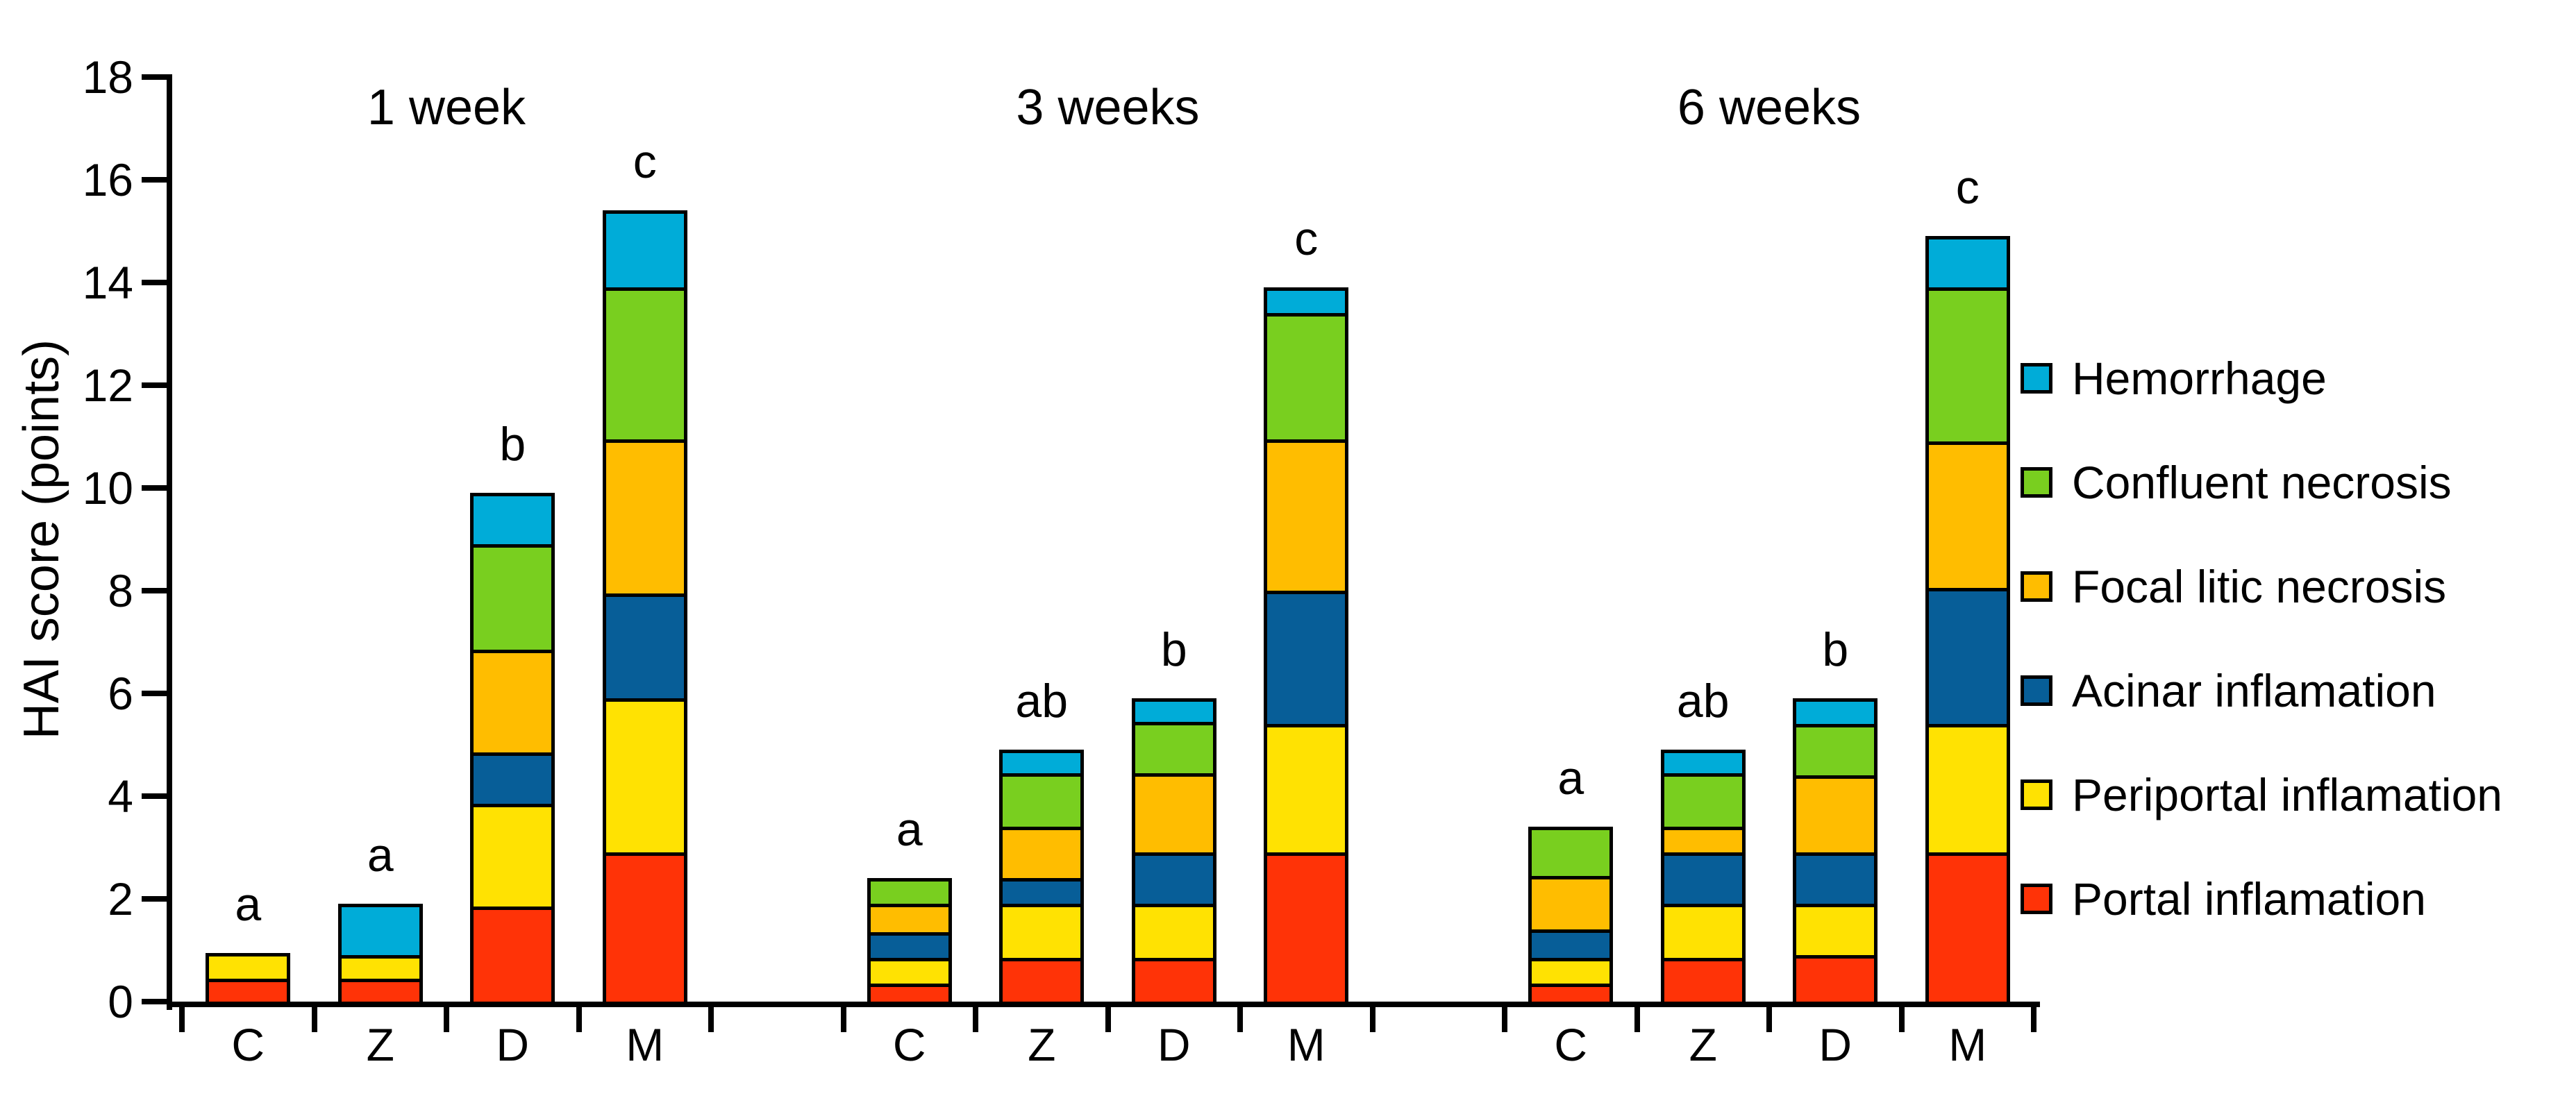  Describe the element at coordinates (2036, 586) in the screenshot. I see `legend-swatch-focal-litic-necrosis` at that location.